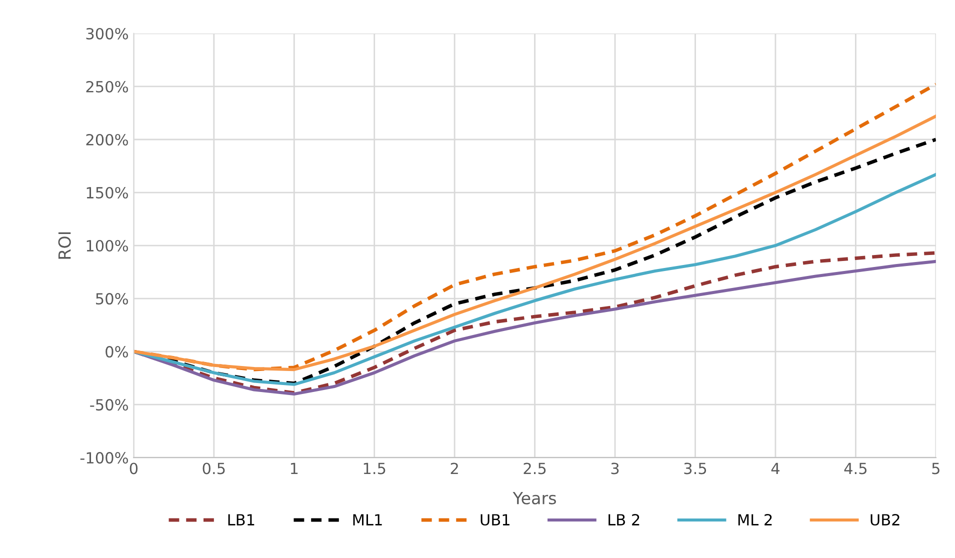  I want to click on x-tick-label: 4.5, so click(855, 468).